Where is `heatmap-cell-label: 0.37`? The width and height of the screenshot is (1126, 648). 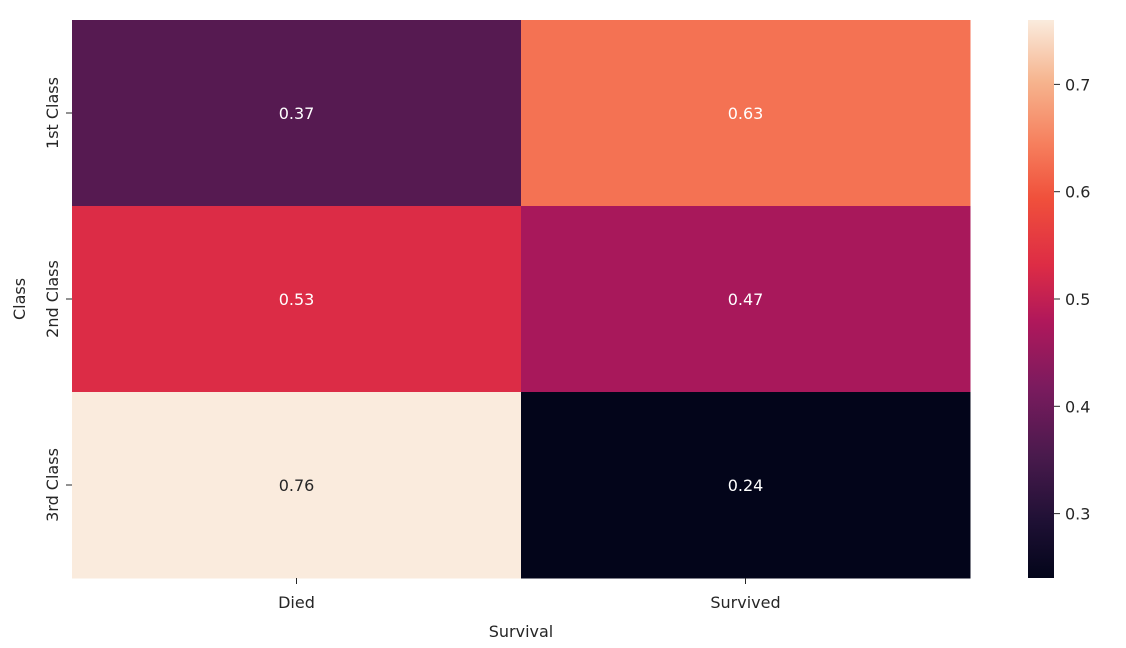 heatmap-cell-label: 0.37 is located at coordinates (297, 113).